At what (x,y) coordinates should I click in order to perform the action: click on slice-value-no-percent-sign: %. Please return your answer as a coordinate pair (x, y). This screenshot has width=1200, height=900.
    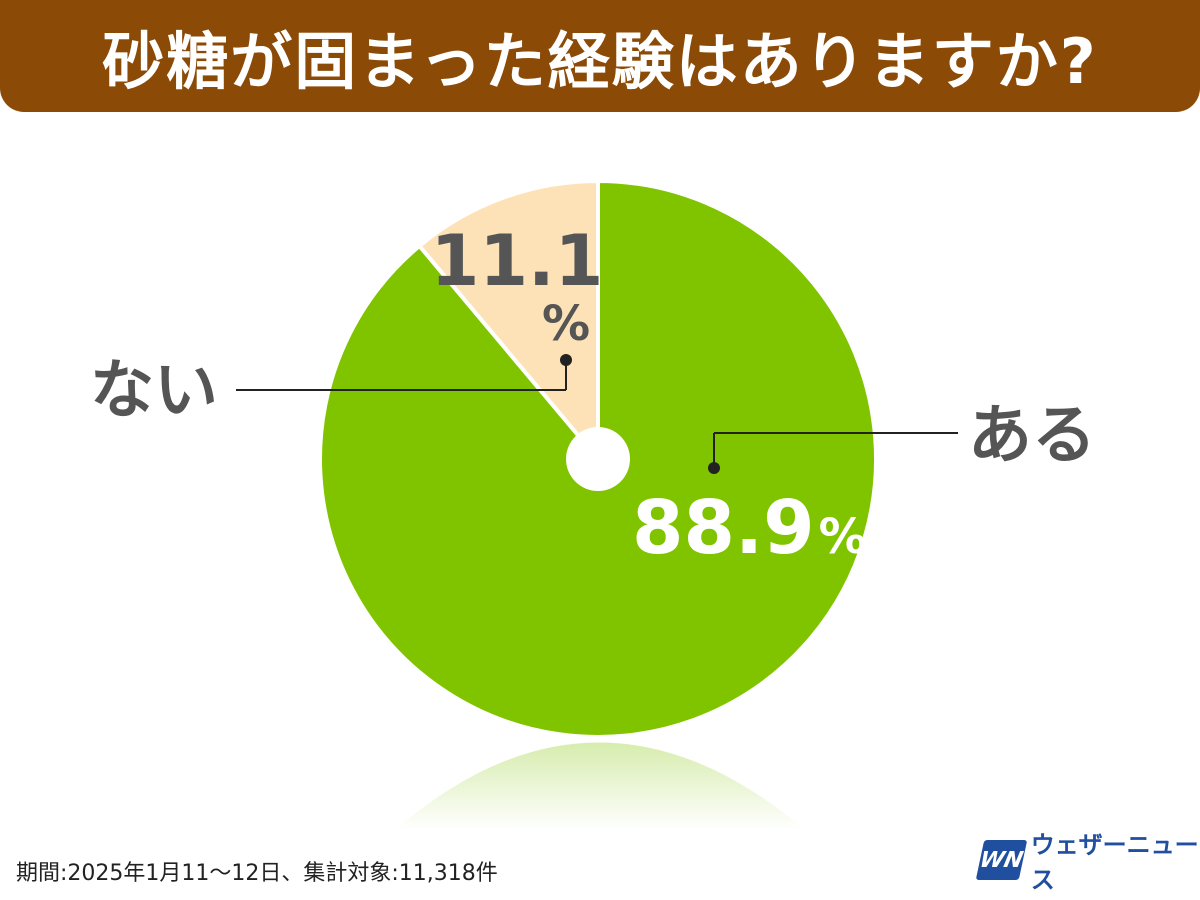
    Looking at the image, I should click on (566, 324).